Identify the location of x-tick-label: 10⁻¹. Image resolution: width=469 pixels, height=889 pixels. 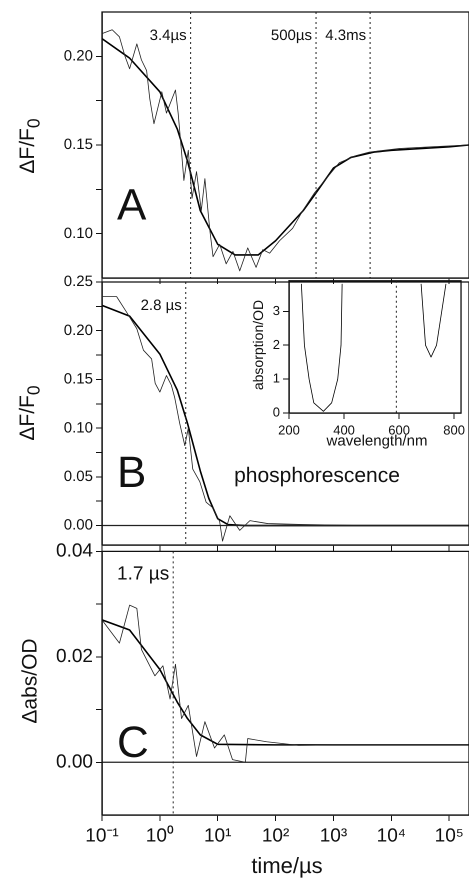
(102, 836).